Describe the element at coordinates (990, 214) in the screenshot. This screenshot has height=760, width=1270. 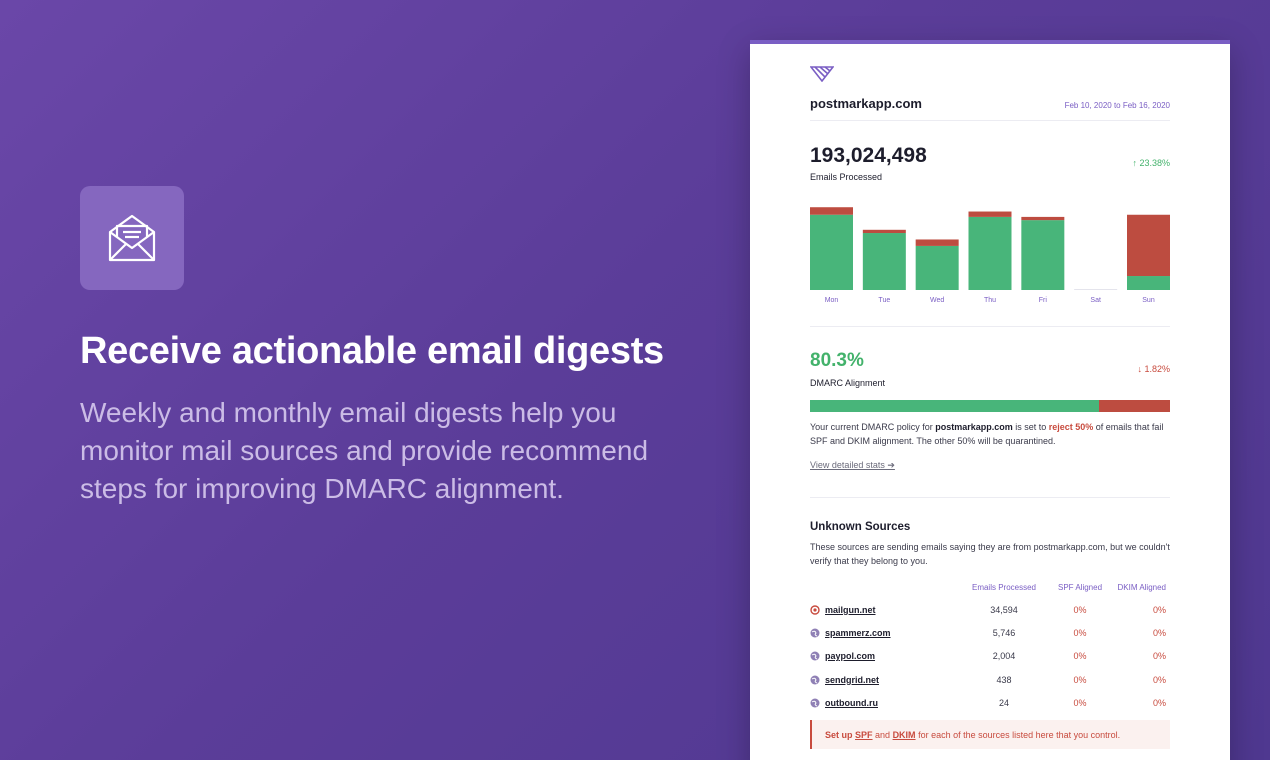
I see `fail-bar-thu` at that location.